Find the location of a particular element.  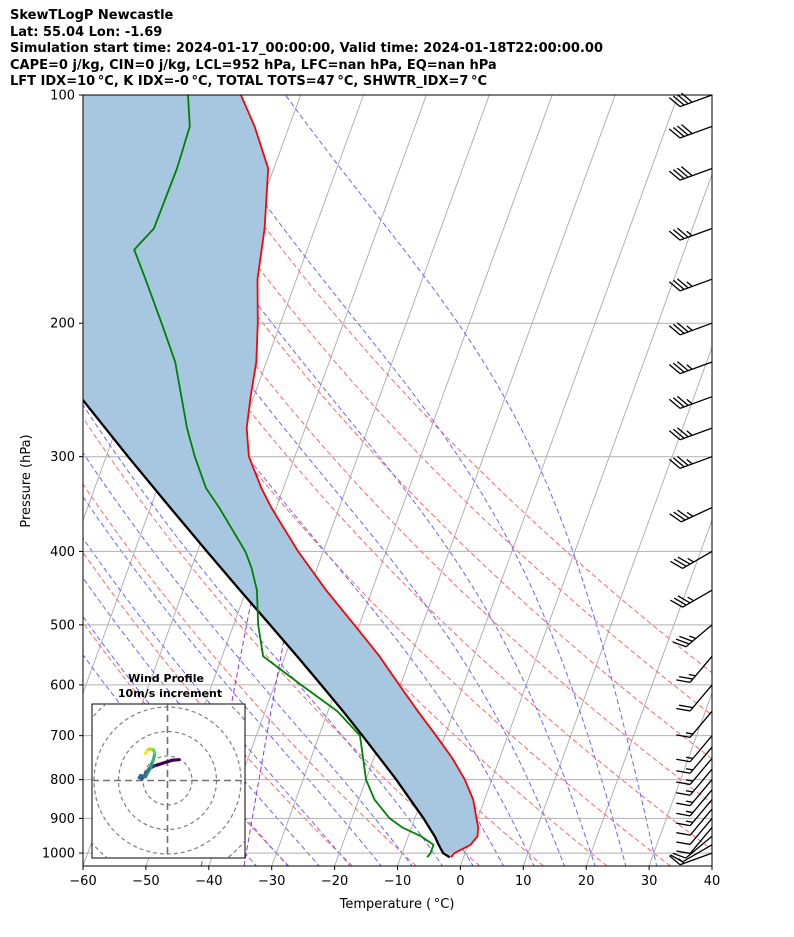

x-tick-label: 0 is located at coordinates (460, 881).